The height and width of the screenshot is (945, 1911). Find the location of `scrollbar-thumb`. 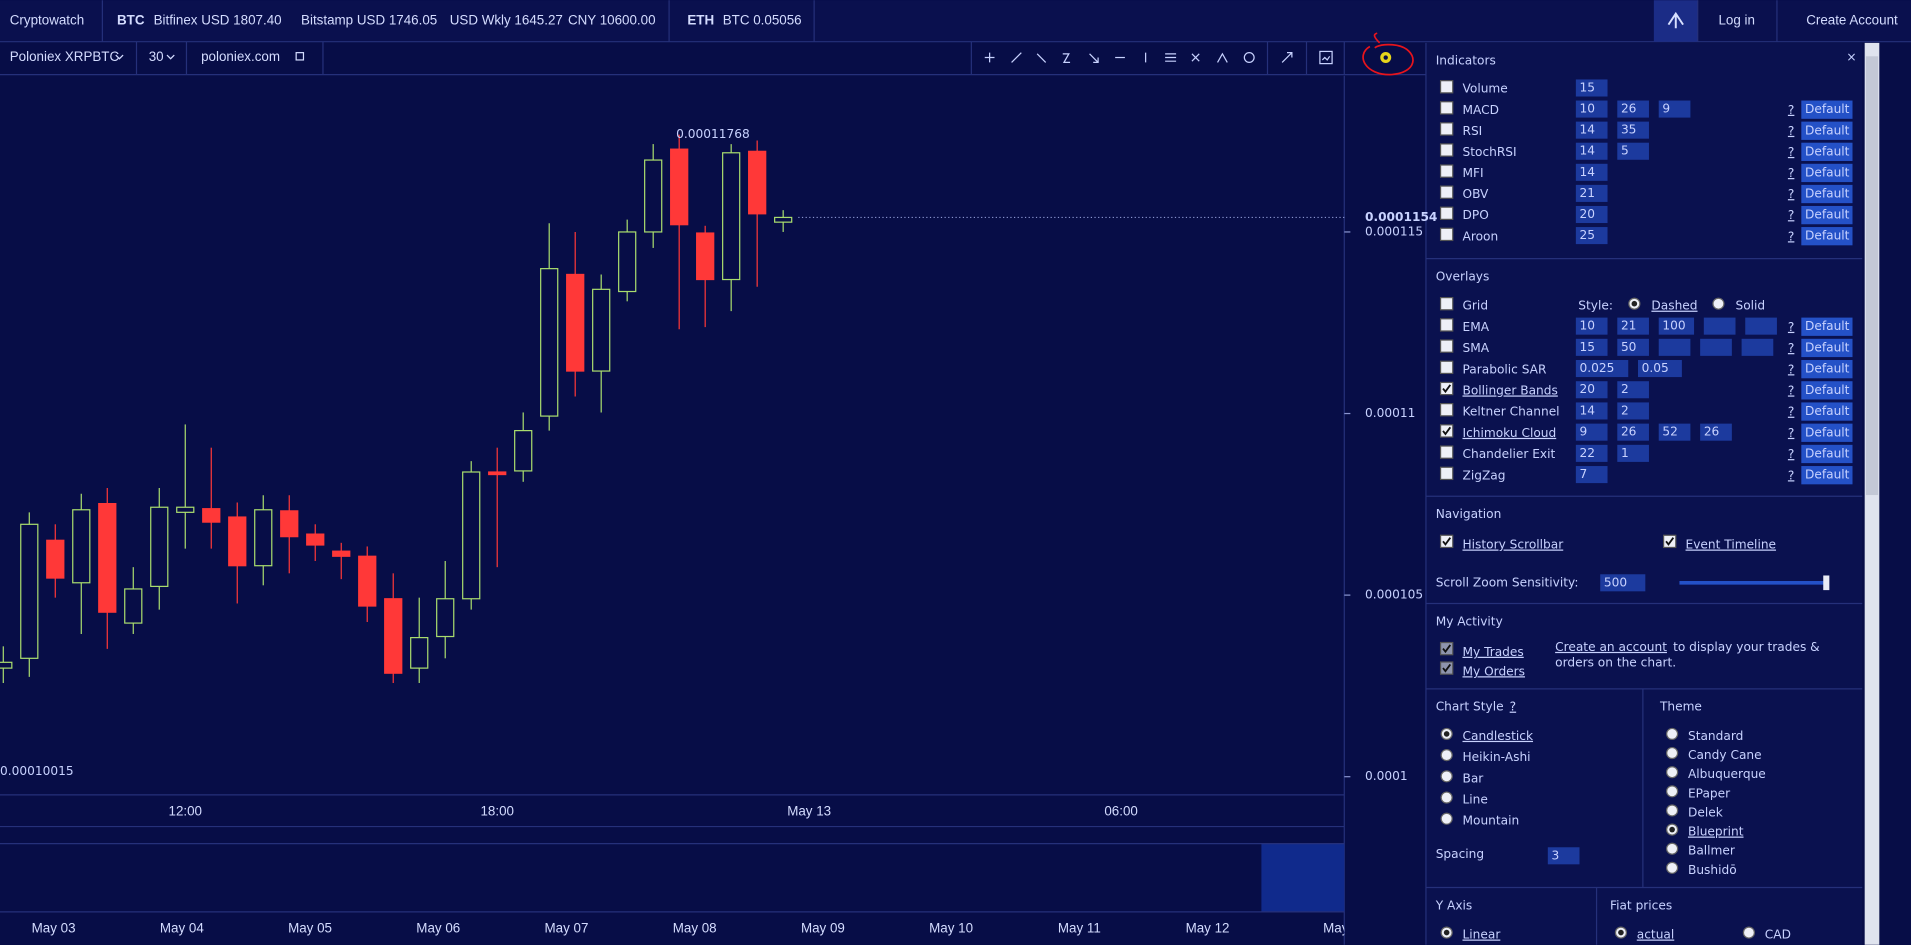

scrollbar-thumb is located at coordinates (1872, 276).